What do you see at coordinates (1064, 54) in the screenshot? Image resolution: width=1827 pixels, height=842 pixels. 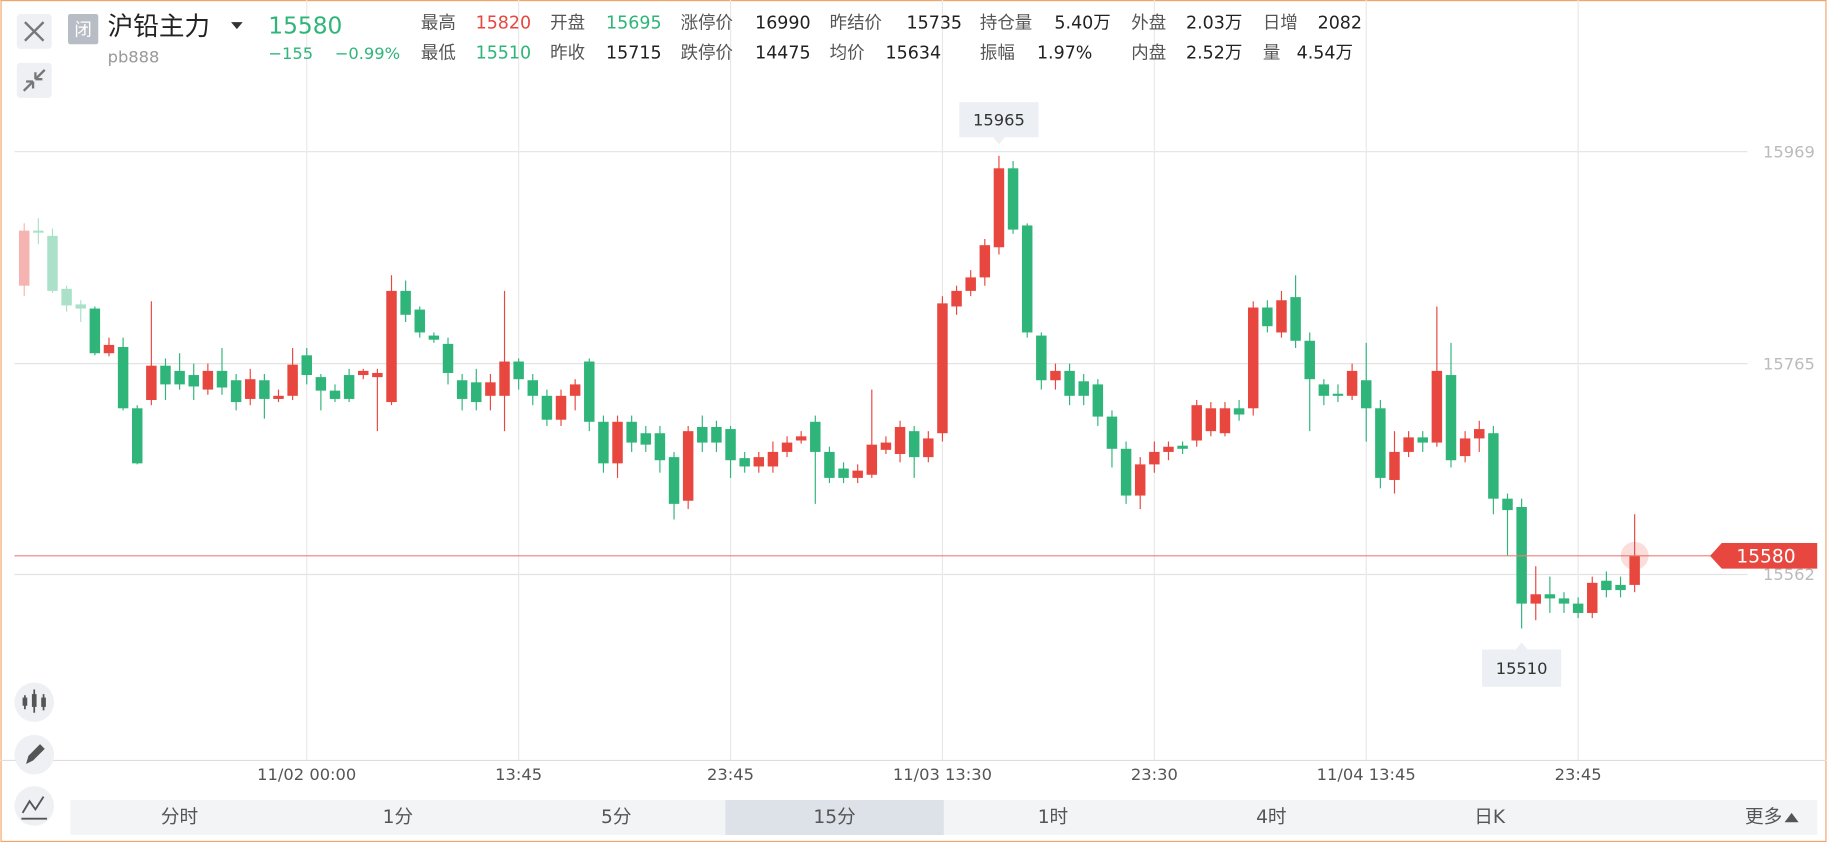 I see `stat-value: 1.97%` at bounding box center [1064, 54].